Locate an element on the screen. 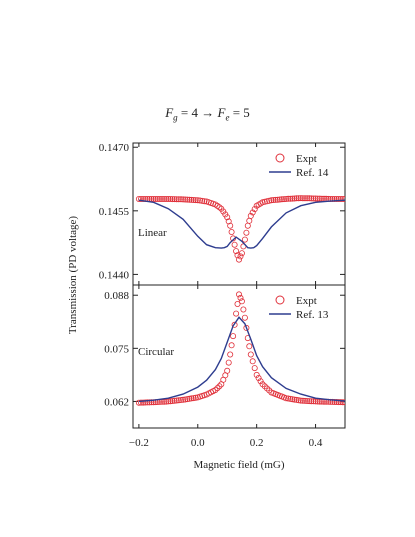 The width and height of the screenshot is (415, 537). title-end: = 5 is located at coordinates (239, 112).